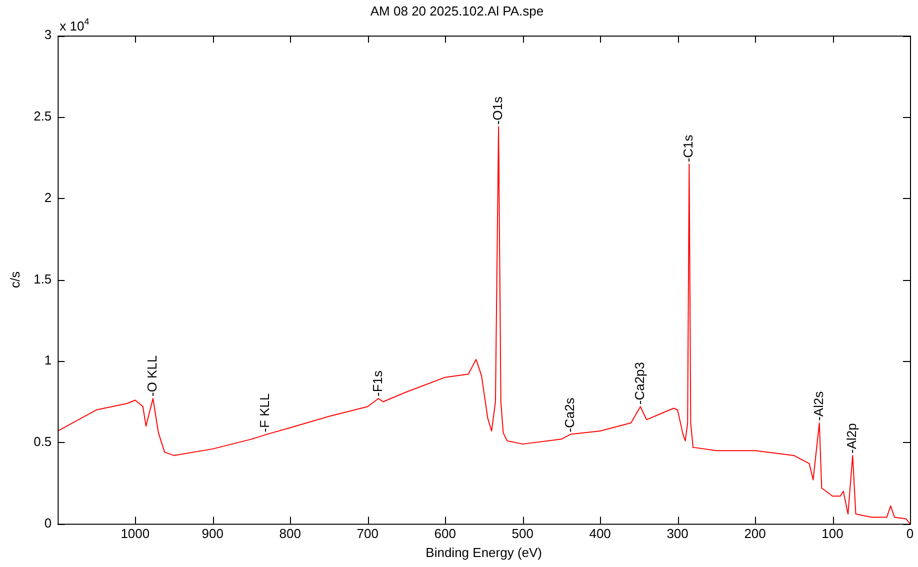  Describe the element at coordinates (639, 383) in the screenshot. I see `annotation: -Ca2p3` at that location.